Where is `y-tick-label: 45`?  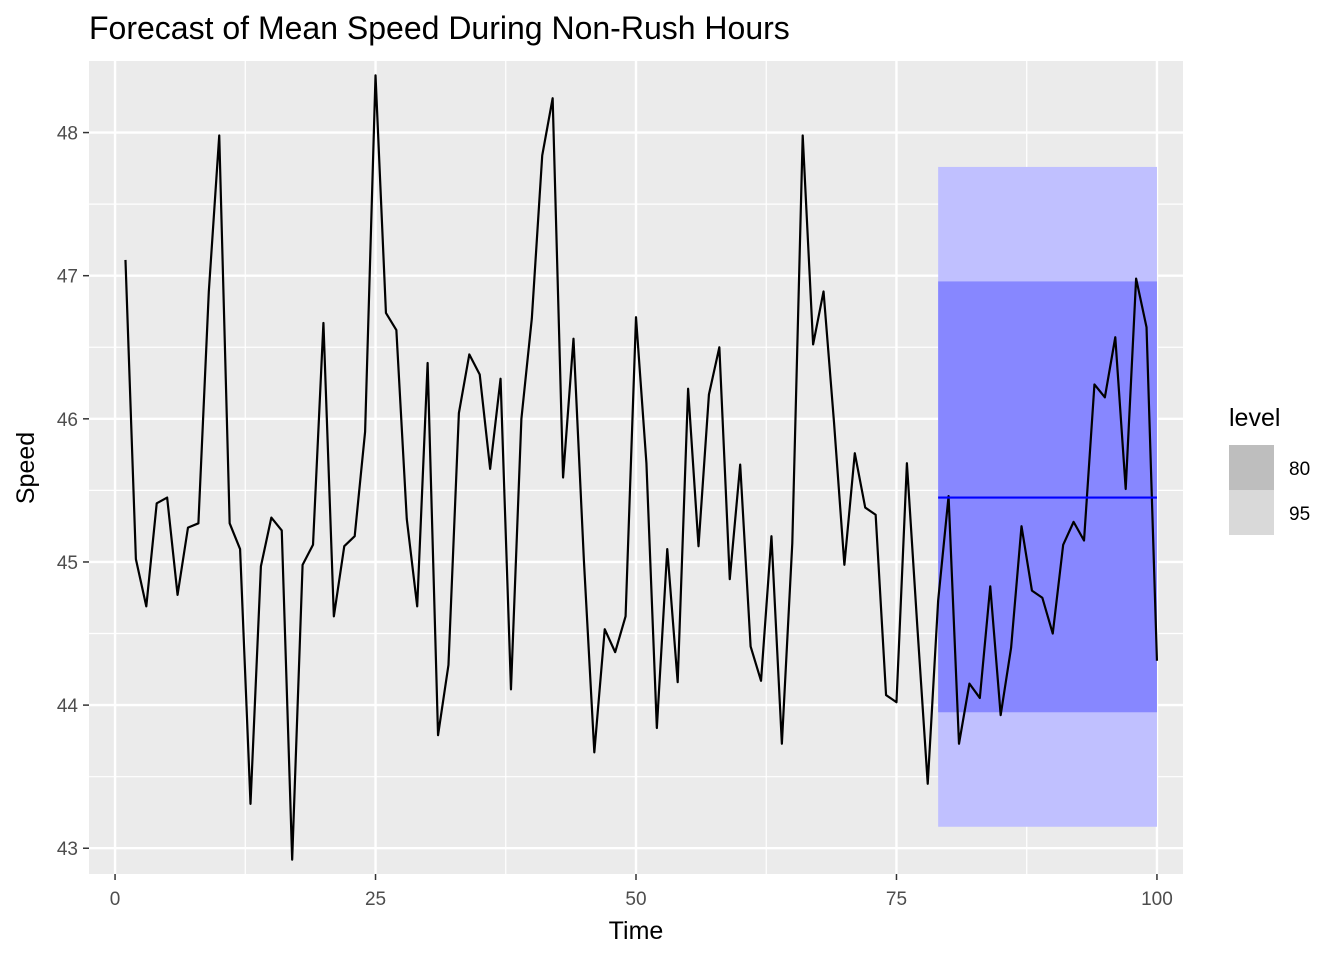
y-tick-label: 45 is located at coordinates (67, 563).